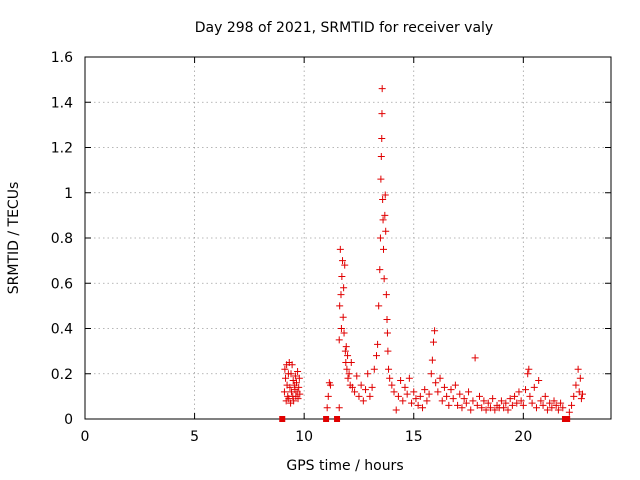 This screenshot has width=640, height=480. Describe the element at coordinates (523, 437) in the screenshot. I see `x-tick-label: 20` at that location.